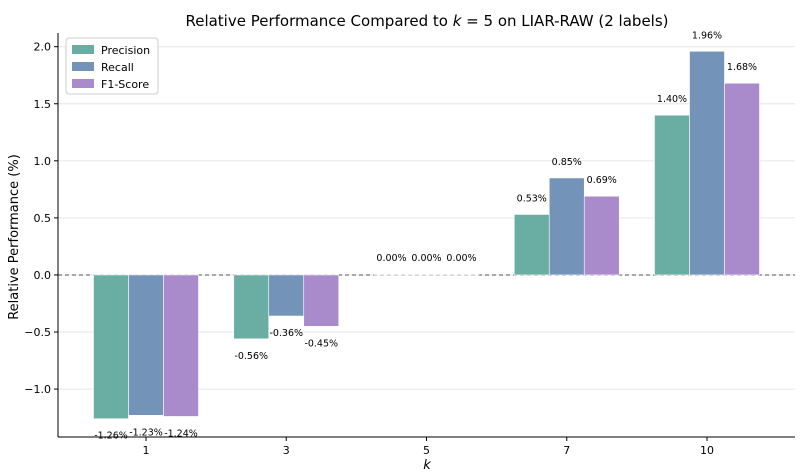 The height and width of the screenshot is (474, 806). What do you see at coordinates (567, 162) in the screenshot?
I see `data-label: 0.85%` at bounding box center [567, 162].